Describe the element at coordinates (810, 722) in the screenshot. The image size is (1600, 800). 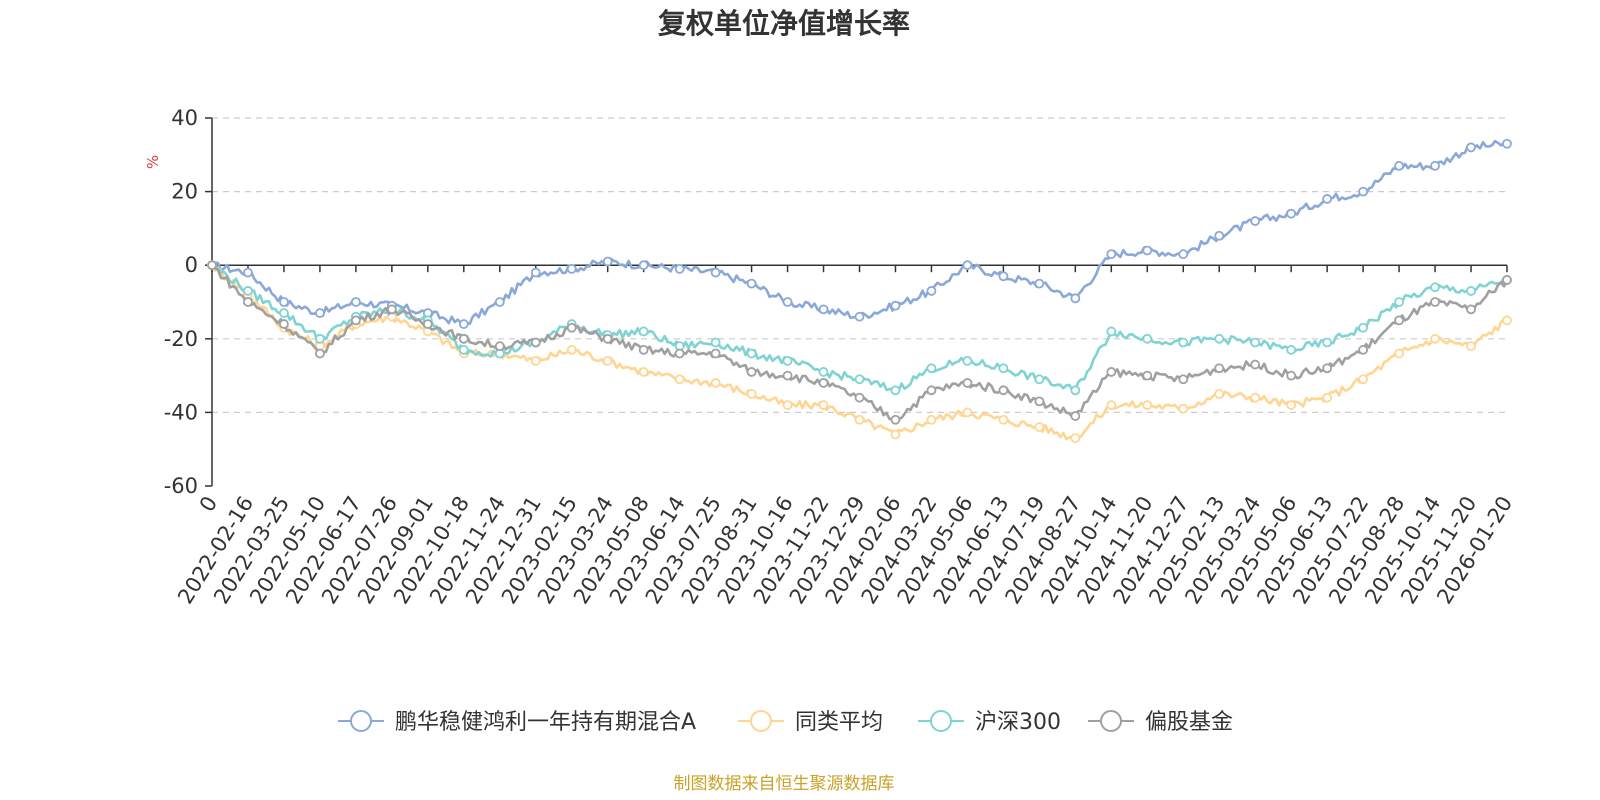
I see `legend-item-1: 同类平均` at that location.